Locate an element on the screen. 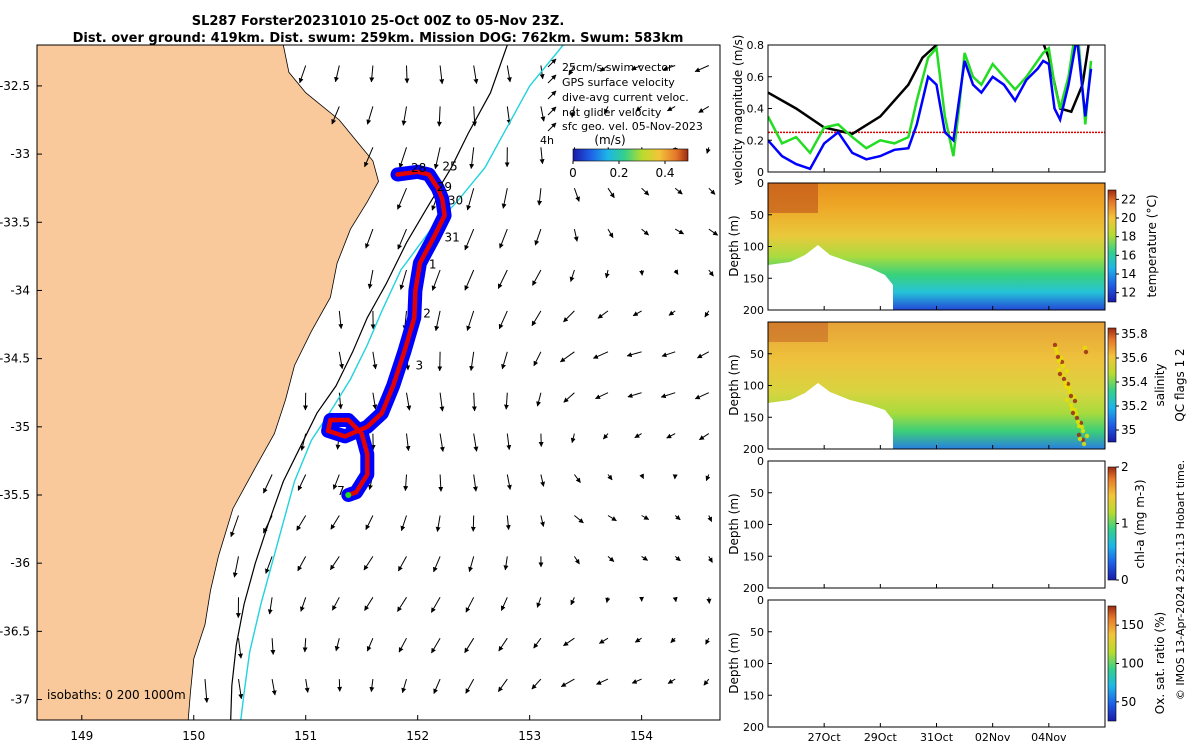 This screenshot has width=1200, height=750. map-x-ticks: 149 150 151 152 153 154 is located at coordinates (361, 729).